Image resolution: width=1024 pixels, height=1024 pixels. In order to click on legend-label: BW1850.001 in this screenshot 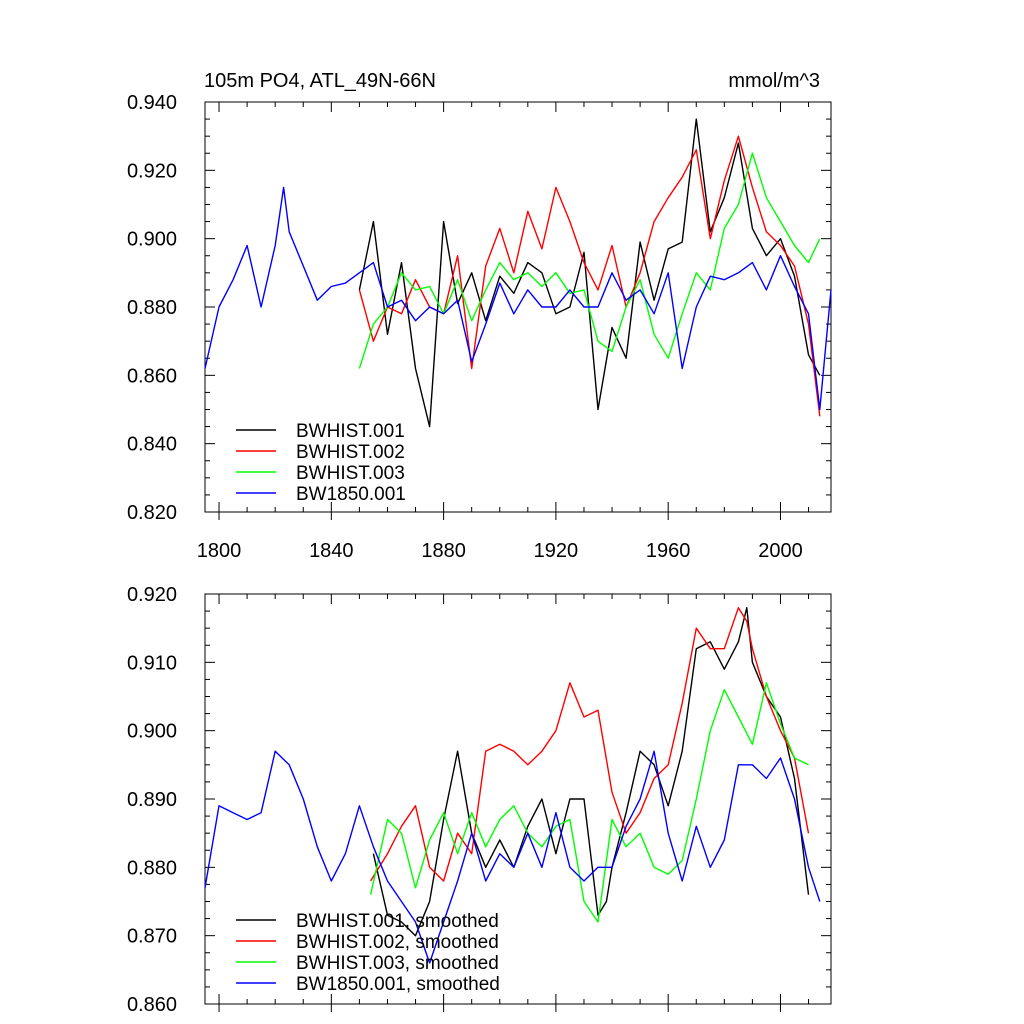, I will do `click(351, 494)`.